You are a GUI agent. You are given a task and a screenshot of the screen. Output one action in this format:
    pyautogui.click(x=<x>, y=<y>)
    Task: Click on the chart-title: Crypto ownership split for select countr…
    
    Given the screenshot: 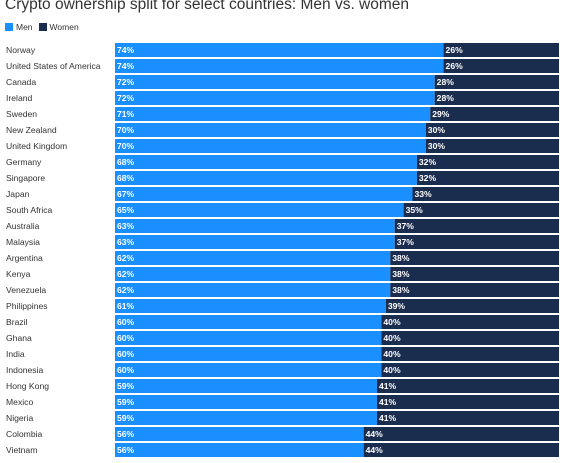 What is the action you would take?
    pyautogui.click(x=207, y=6)
    